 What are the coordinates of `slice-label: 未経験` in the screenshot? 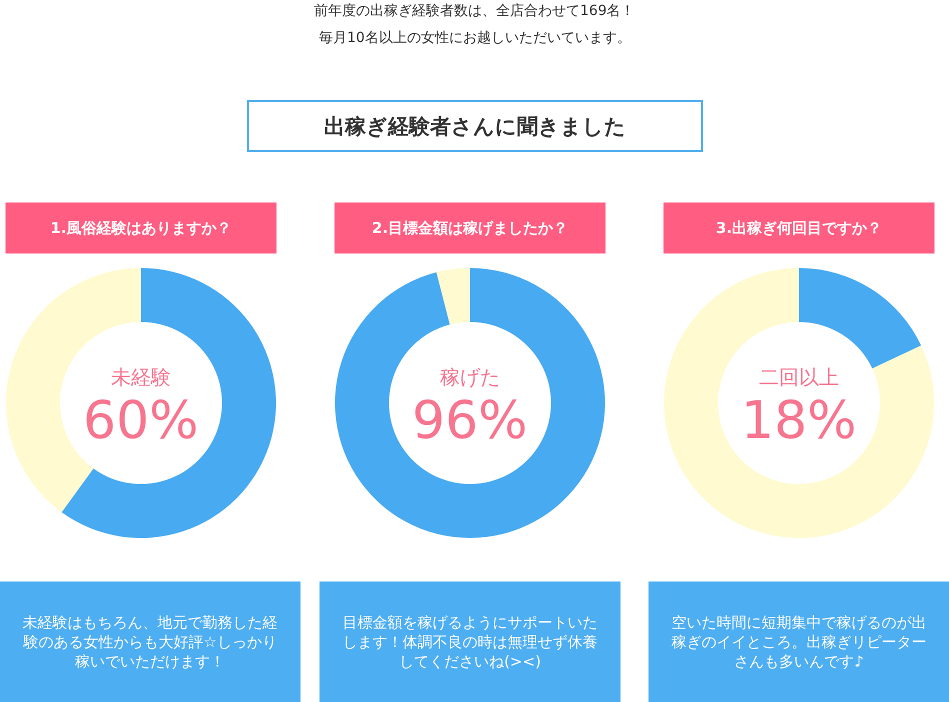 It's located at (141, 377).